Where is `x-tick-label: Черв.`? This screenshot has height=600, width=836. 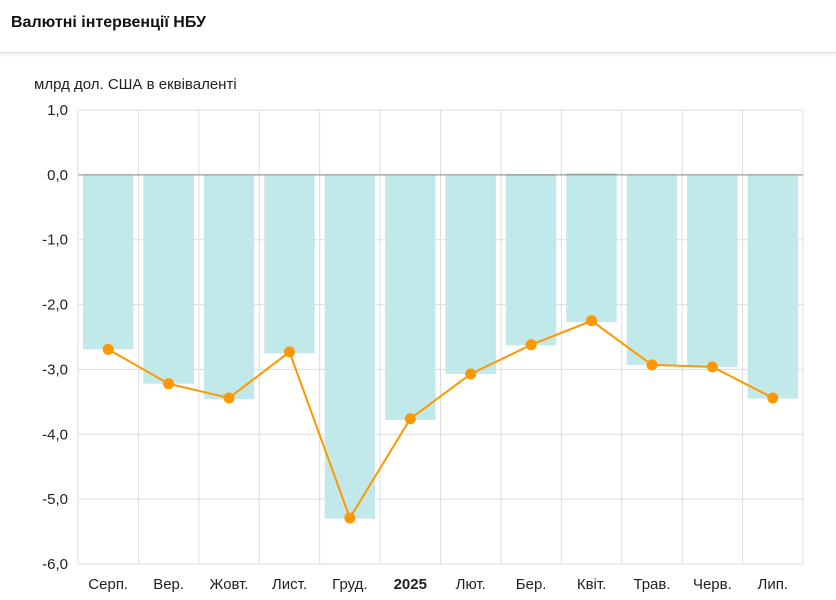 x-tick-label: Черв. is located at coordinates (712, 584).